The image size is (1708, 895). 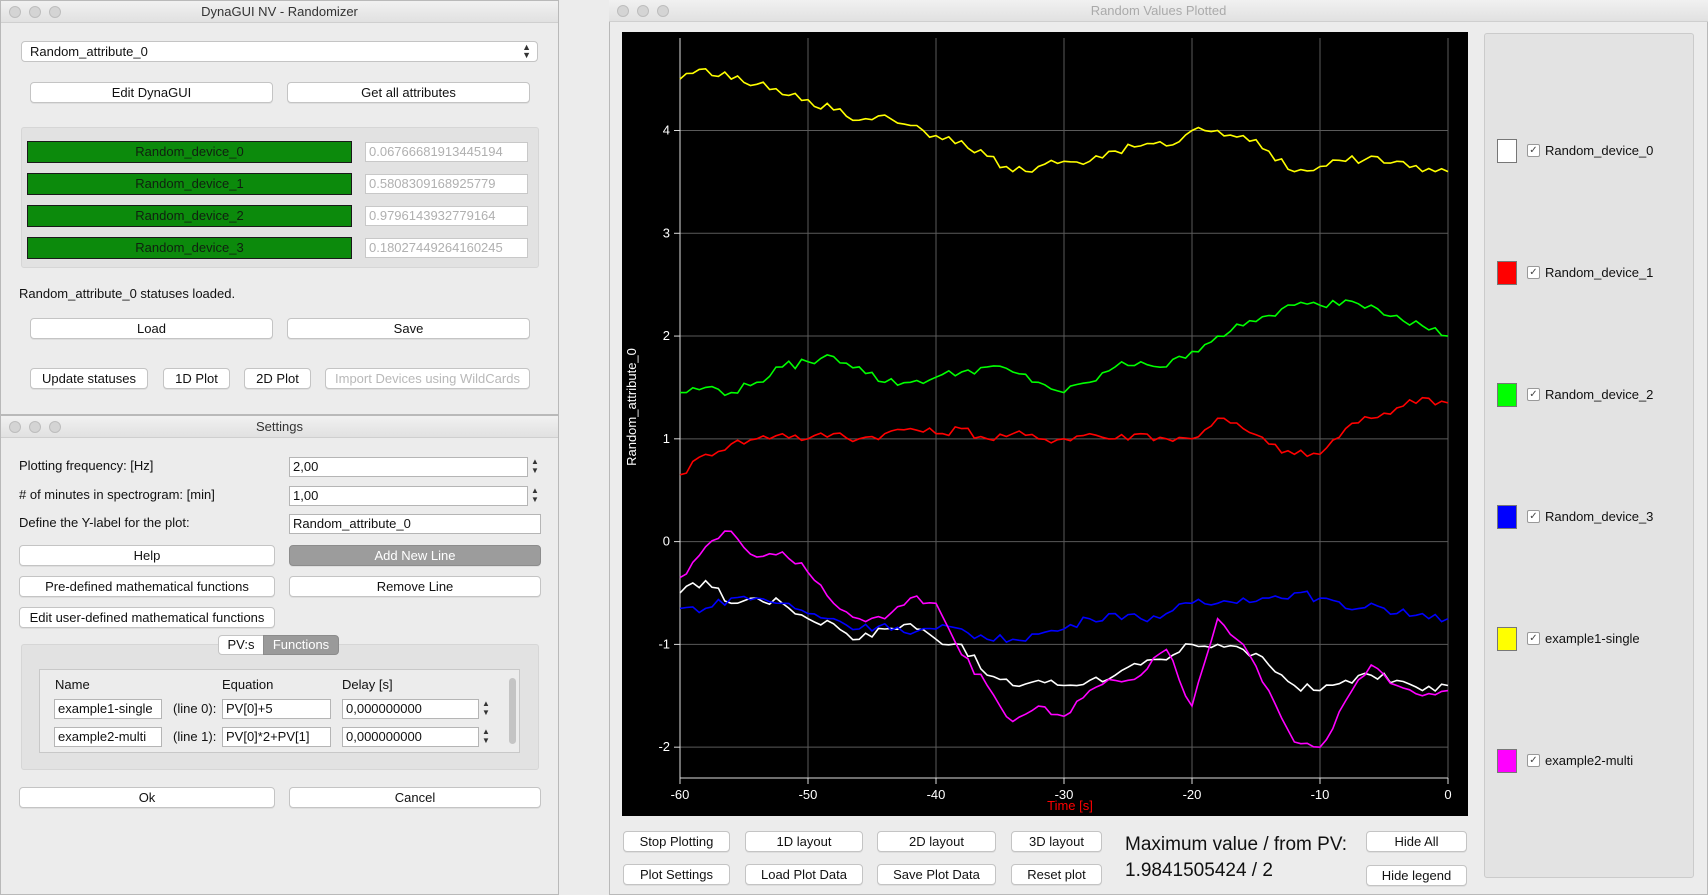 I want to click on y-tick-label: 2, so click(x=666, y=335).